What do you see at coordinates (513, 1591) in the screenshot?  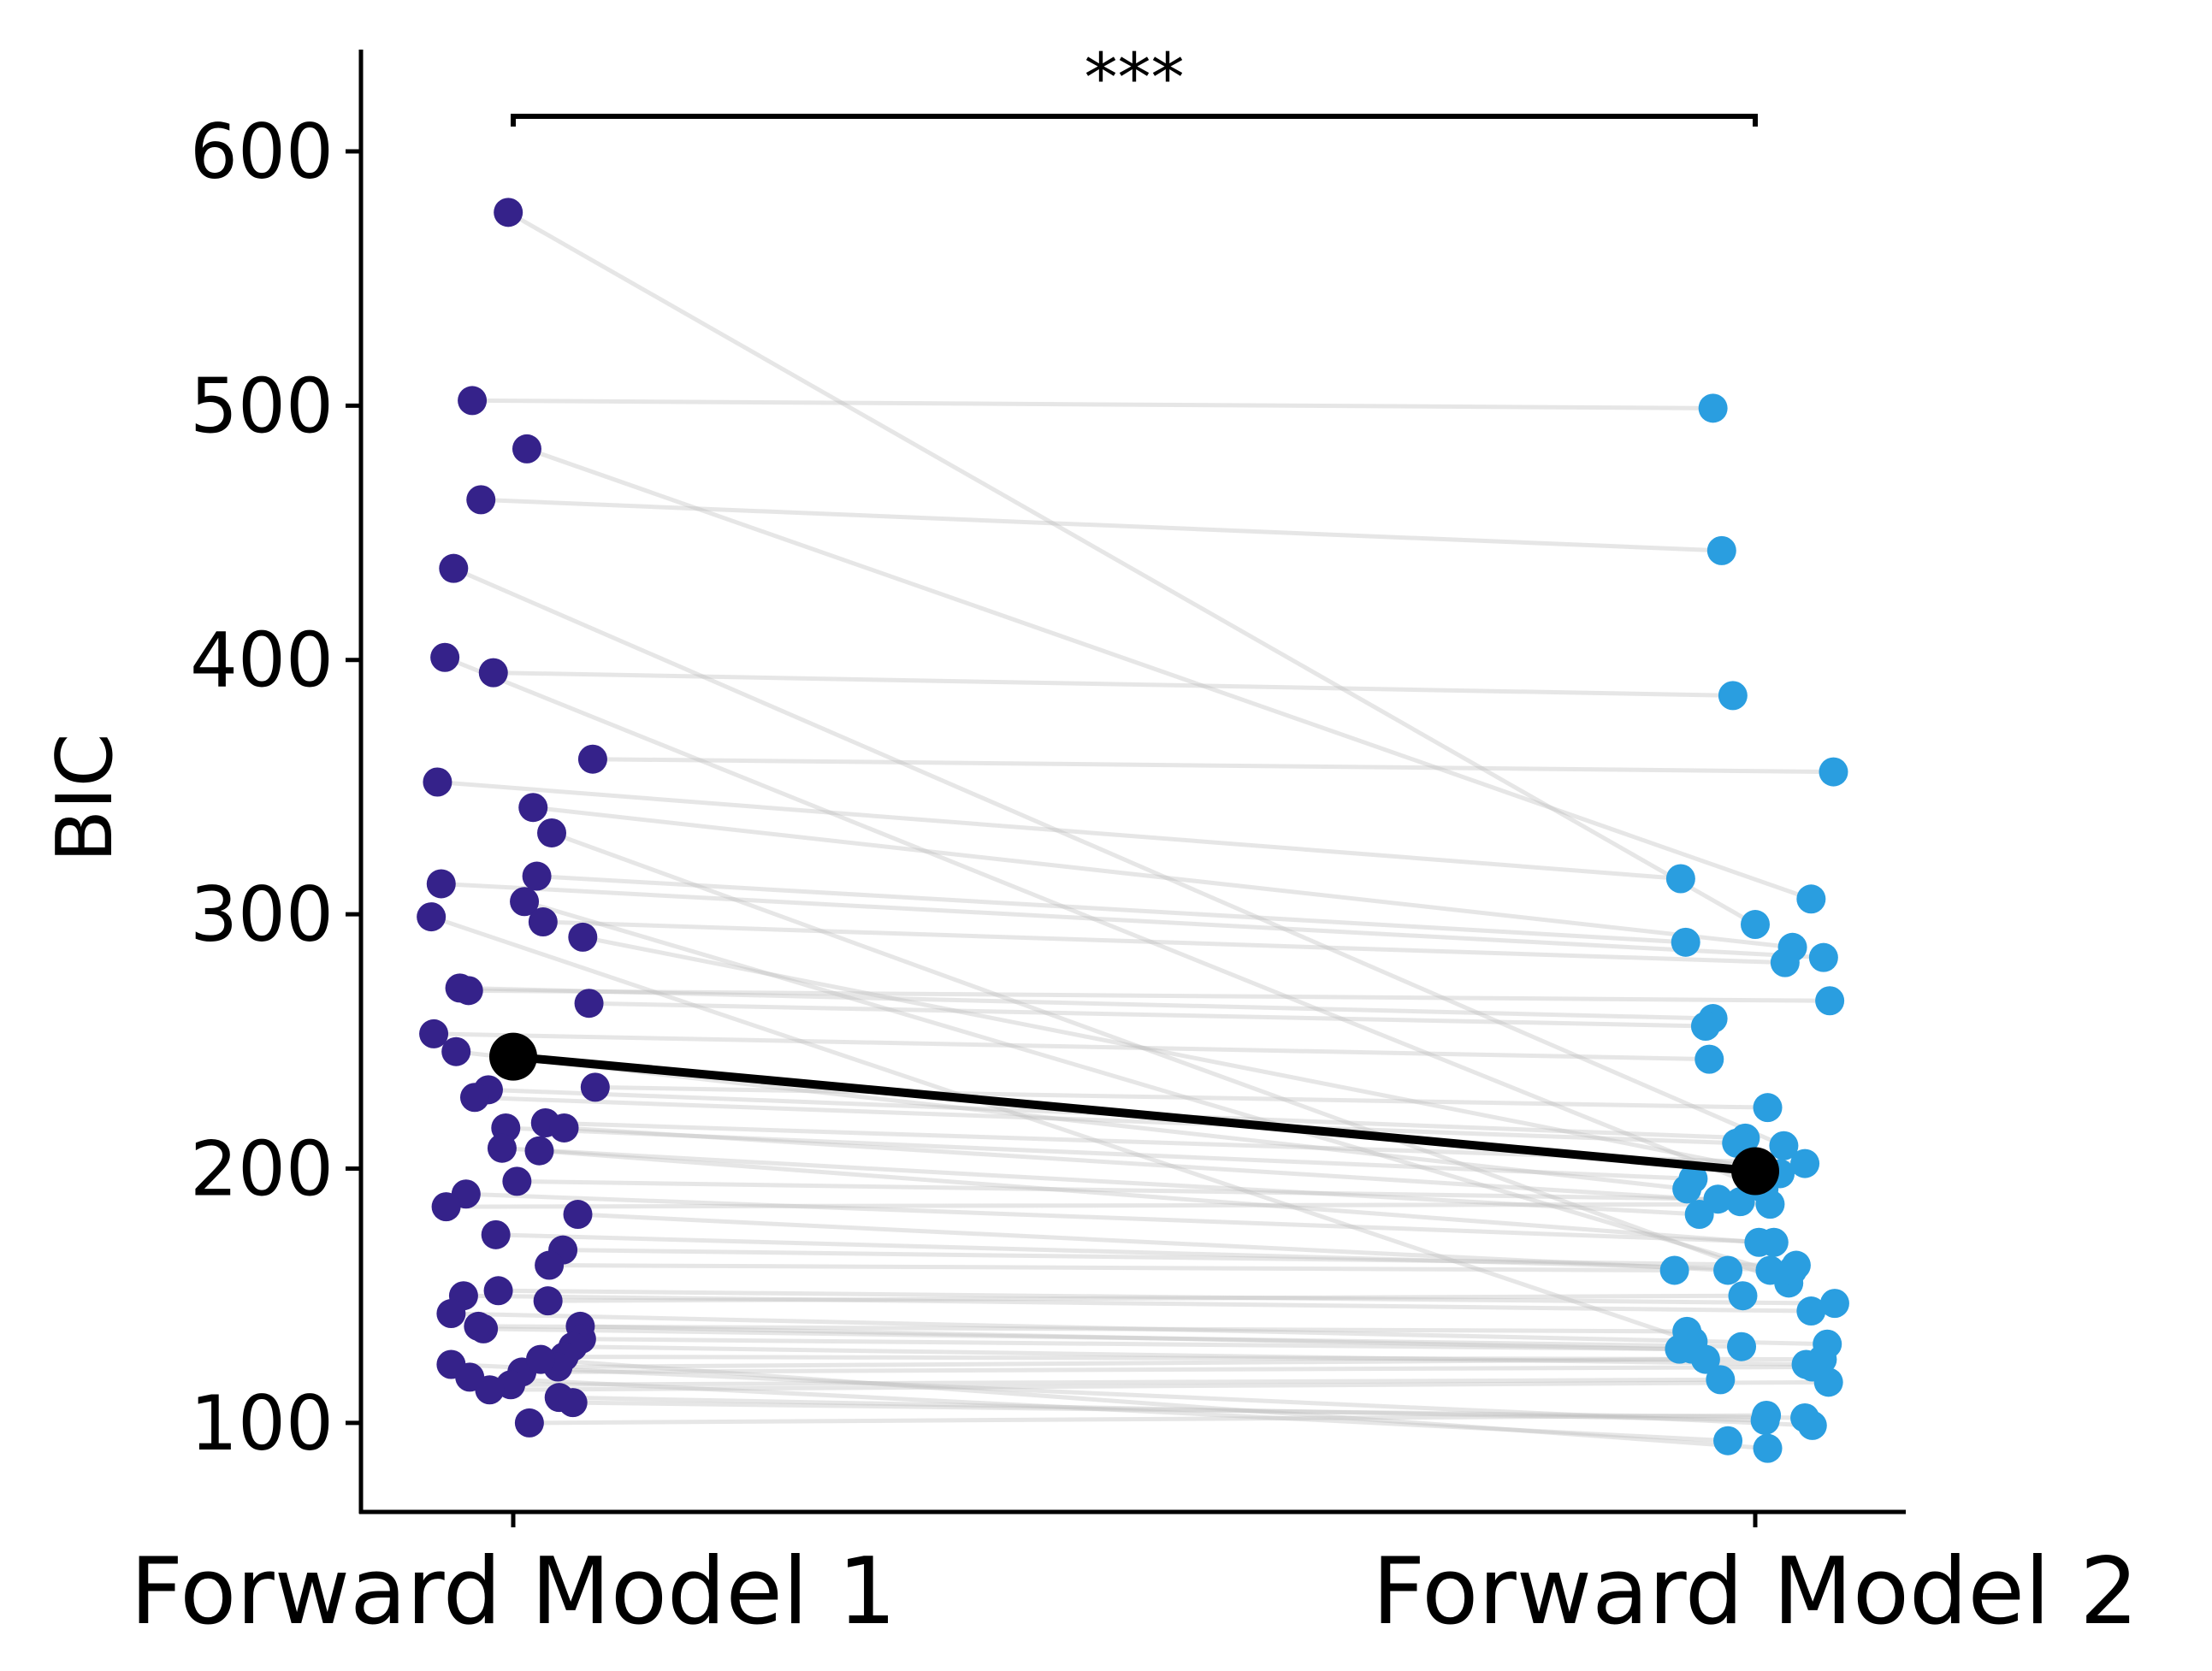 I see `x-tick-label-0: Forward Model 1` at bounding box center [513, 1591].